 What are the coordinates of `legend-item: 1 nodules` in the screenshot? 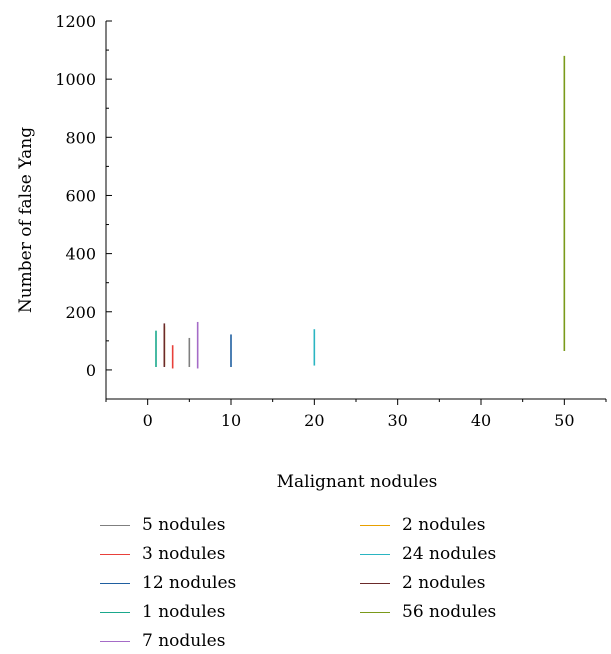 It's located at (162, 612).